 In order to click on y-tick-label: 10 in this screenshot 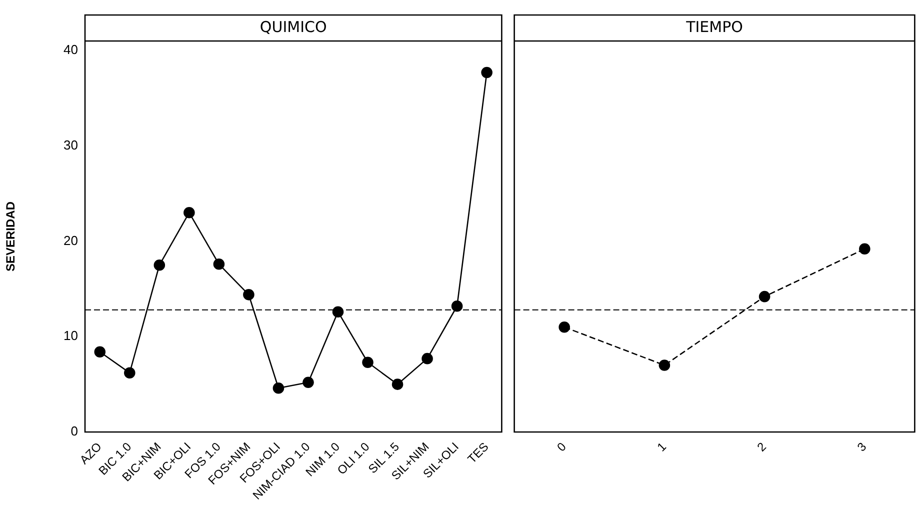, I will do `click(71, 336)`.